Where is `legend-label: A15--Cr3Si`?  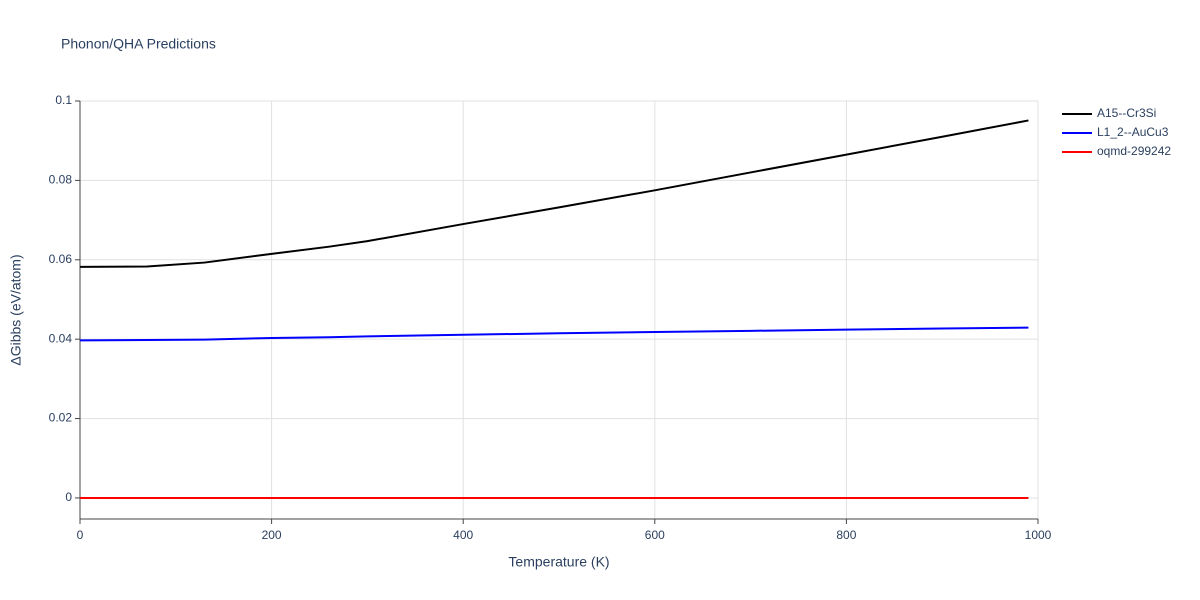
legend-label: A15--Cr3Si is located at coordinates (1126, 113).